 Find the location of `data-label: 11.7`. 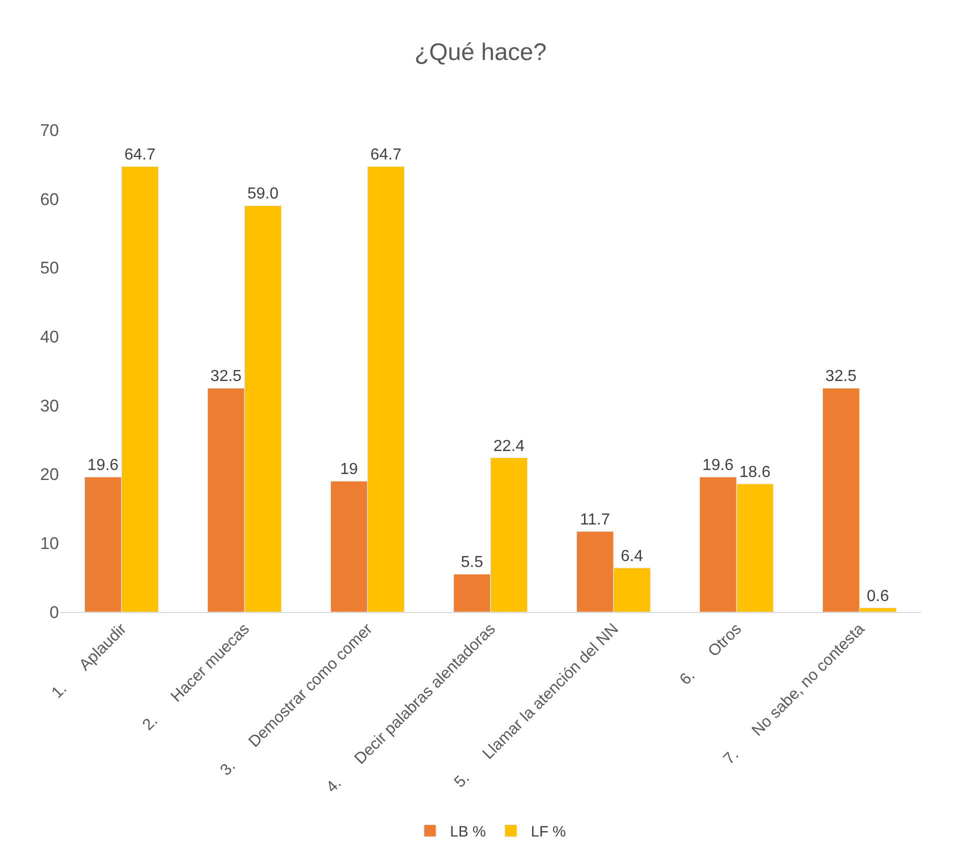

data-label: 11.7 is located at coordinates (595, 519).